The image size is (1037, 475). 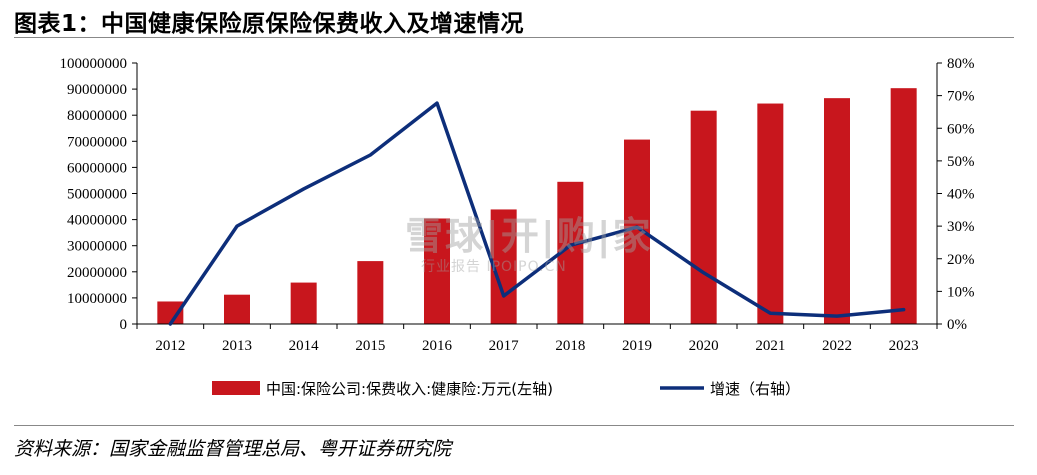 What do you see at coordinates (755, 389) in the screenshot?
I see `legend-line-label: 增速（右轴）` at bounding box center [755, 389].